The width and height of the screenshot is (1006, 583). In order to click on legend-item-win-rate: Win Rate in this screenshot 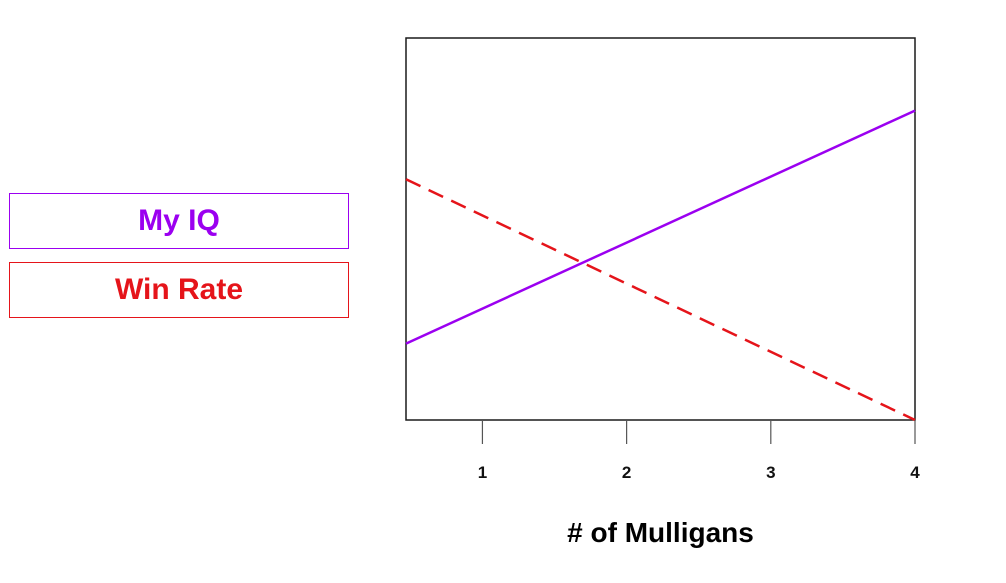, I will do `click(179, 290)`.